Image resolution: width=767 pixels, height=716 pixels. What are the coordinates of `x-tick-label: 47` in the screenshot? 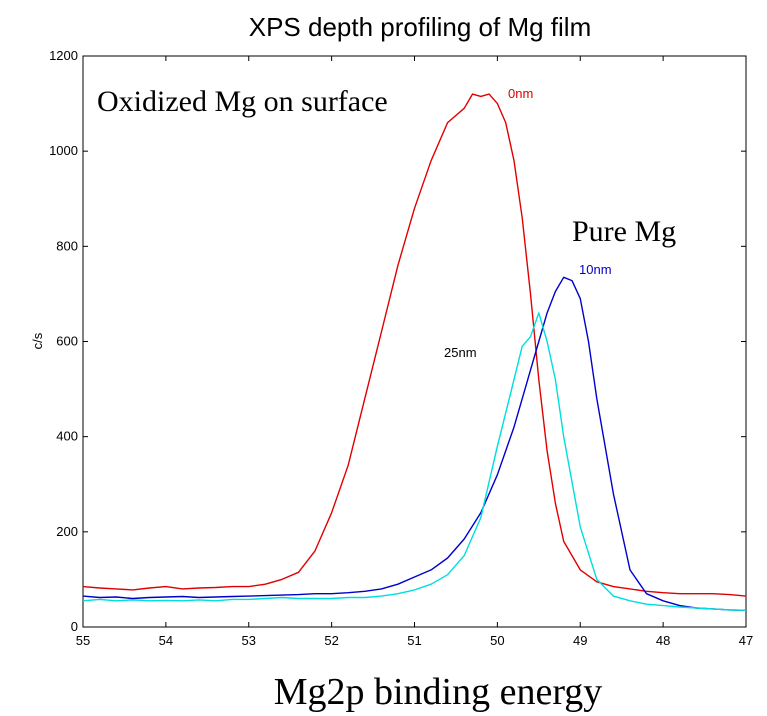 It's located at (746, 640).